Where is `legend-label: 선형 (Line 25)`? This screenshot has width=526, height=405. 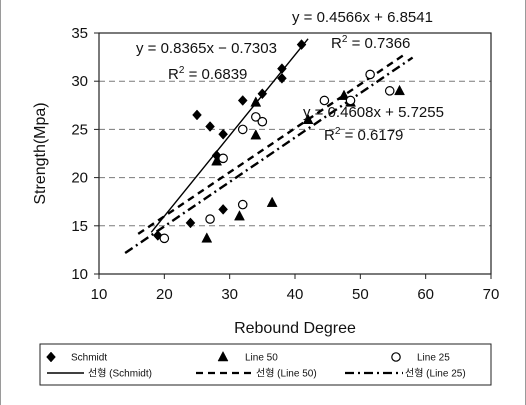
legend-label: 선형 (Line 25) is located at coordinates (435, 374).